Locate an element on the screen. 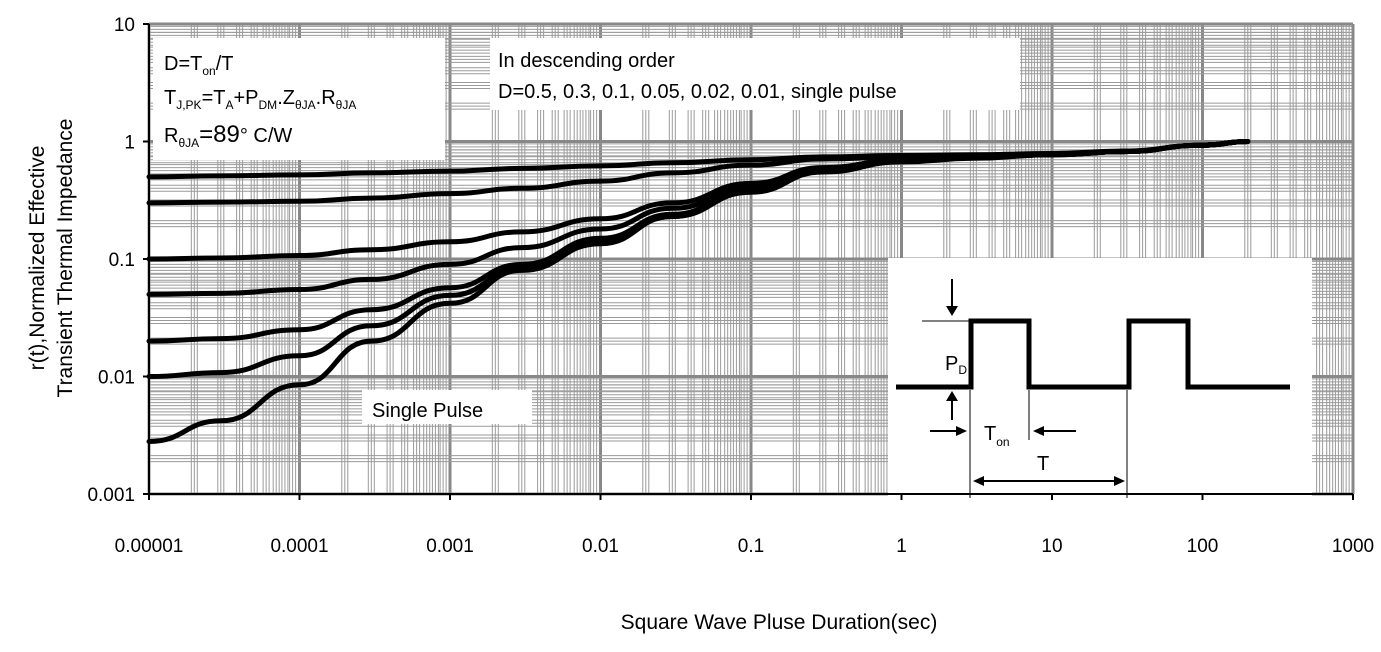 This screenshot has width=1381, height=652. pulse-inset: PD Ton T is located at coordinates (1100, 378).